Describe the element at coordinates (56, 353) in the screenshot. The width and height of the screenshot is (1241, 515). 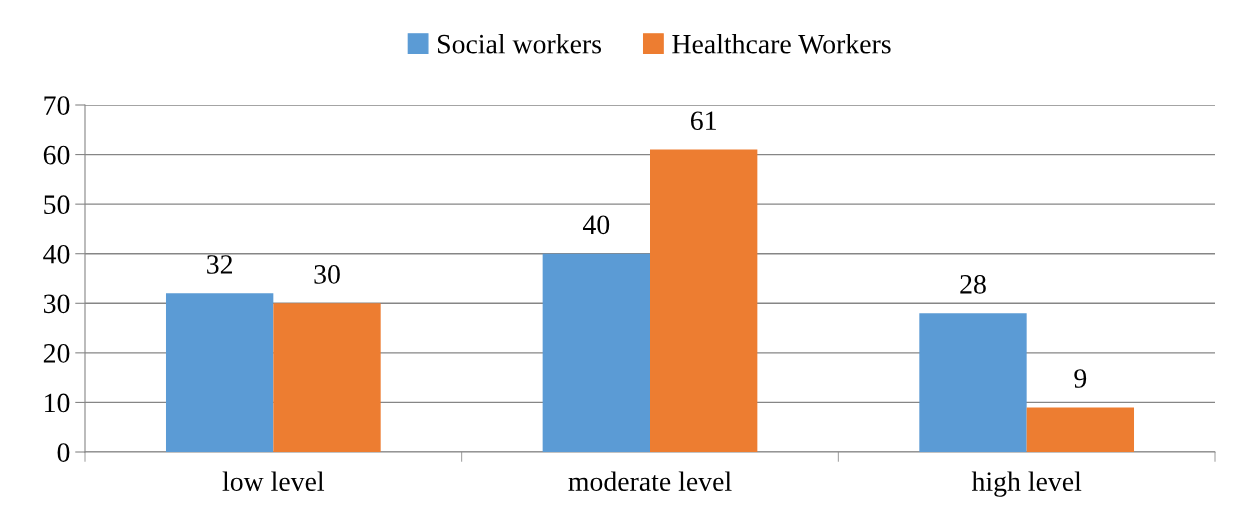
I see `y-tick-label: 20` at that location.